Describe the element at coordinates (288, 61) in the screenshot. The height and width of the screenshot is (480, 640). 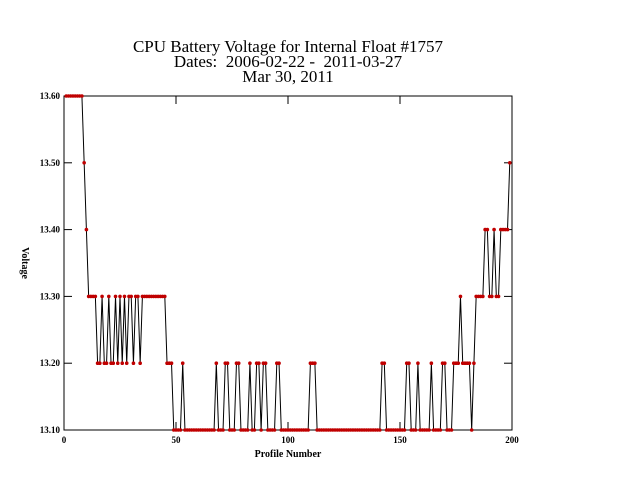
I see `chart-subtitle: Dates: 2006-02-22 - 2011-03-27` at that location.